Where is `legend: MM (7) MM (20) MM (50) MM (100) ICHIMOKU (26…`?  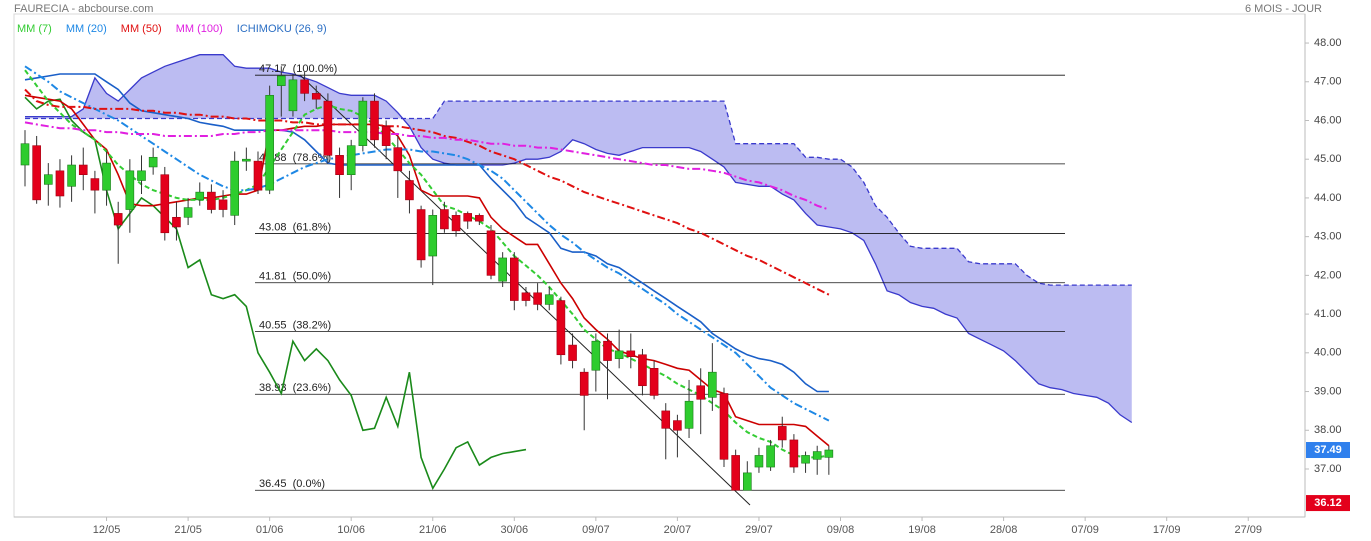
legend: MM (7) MM (20) MM (50) MM (100) ICHIMOKU (26… is located at coordinates (172, 29).